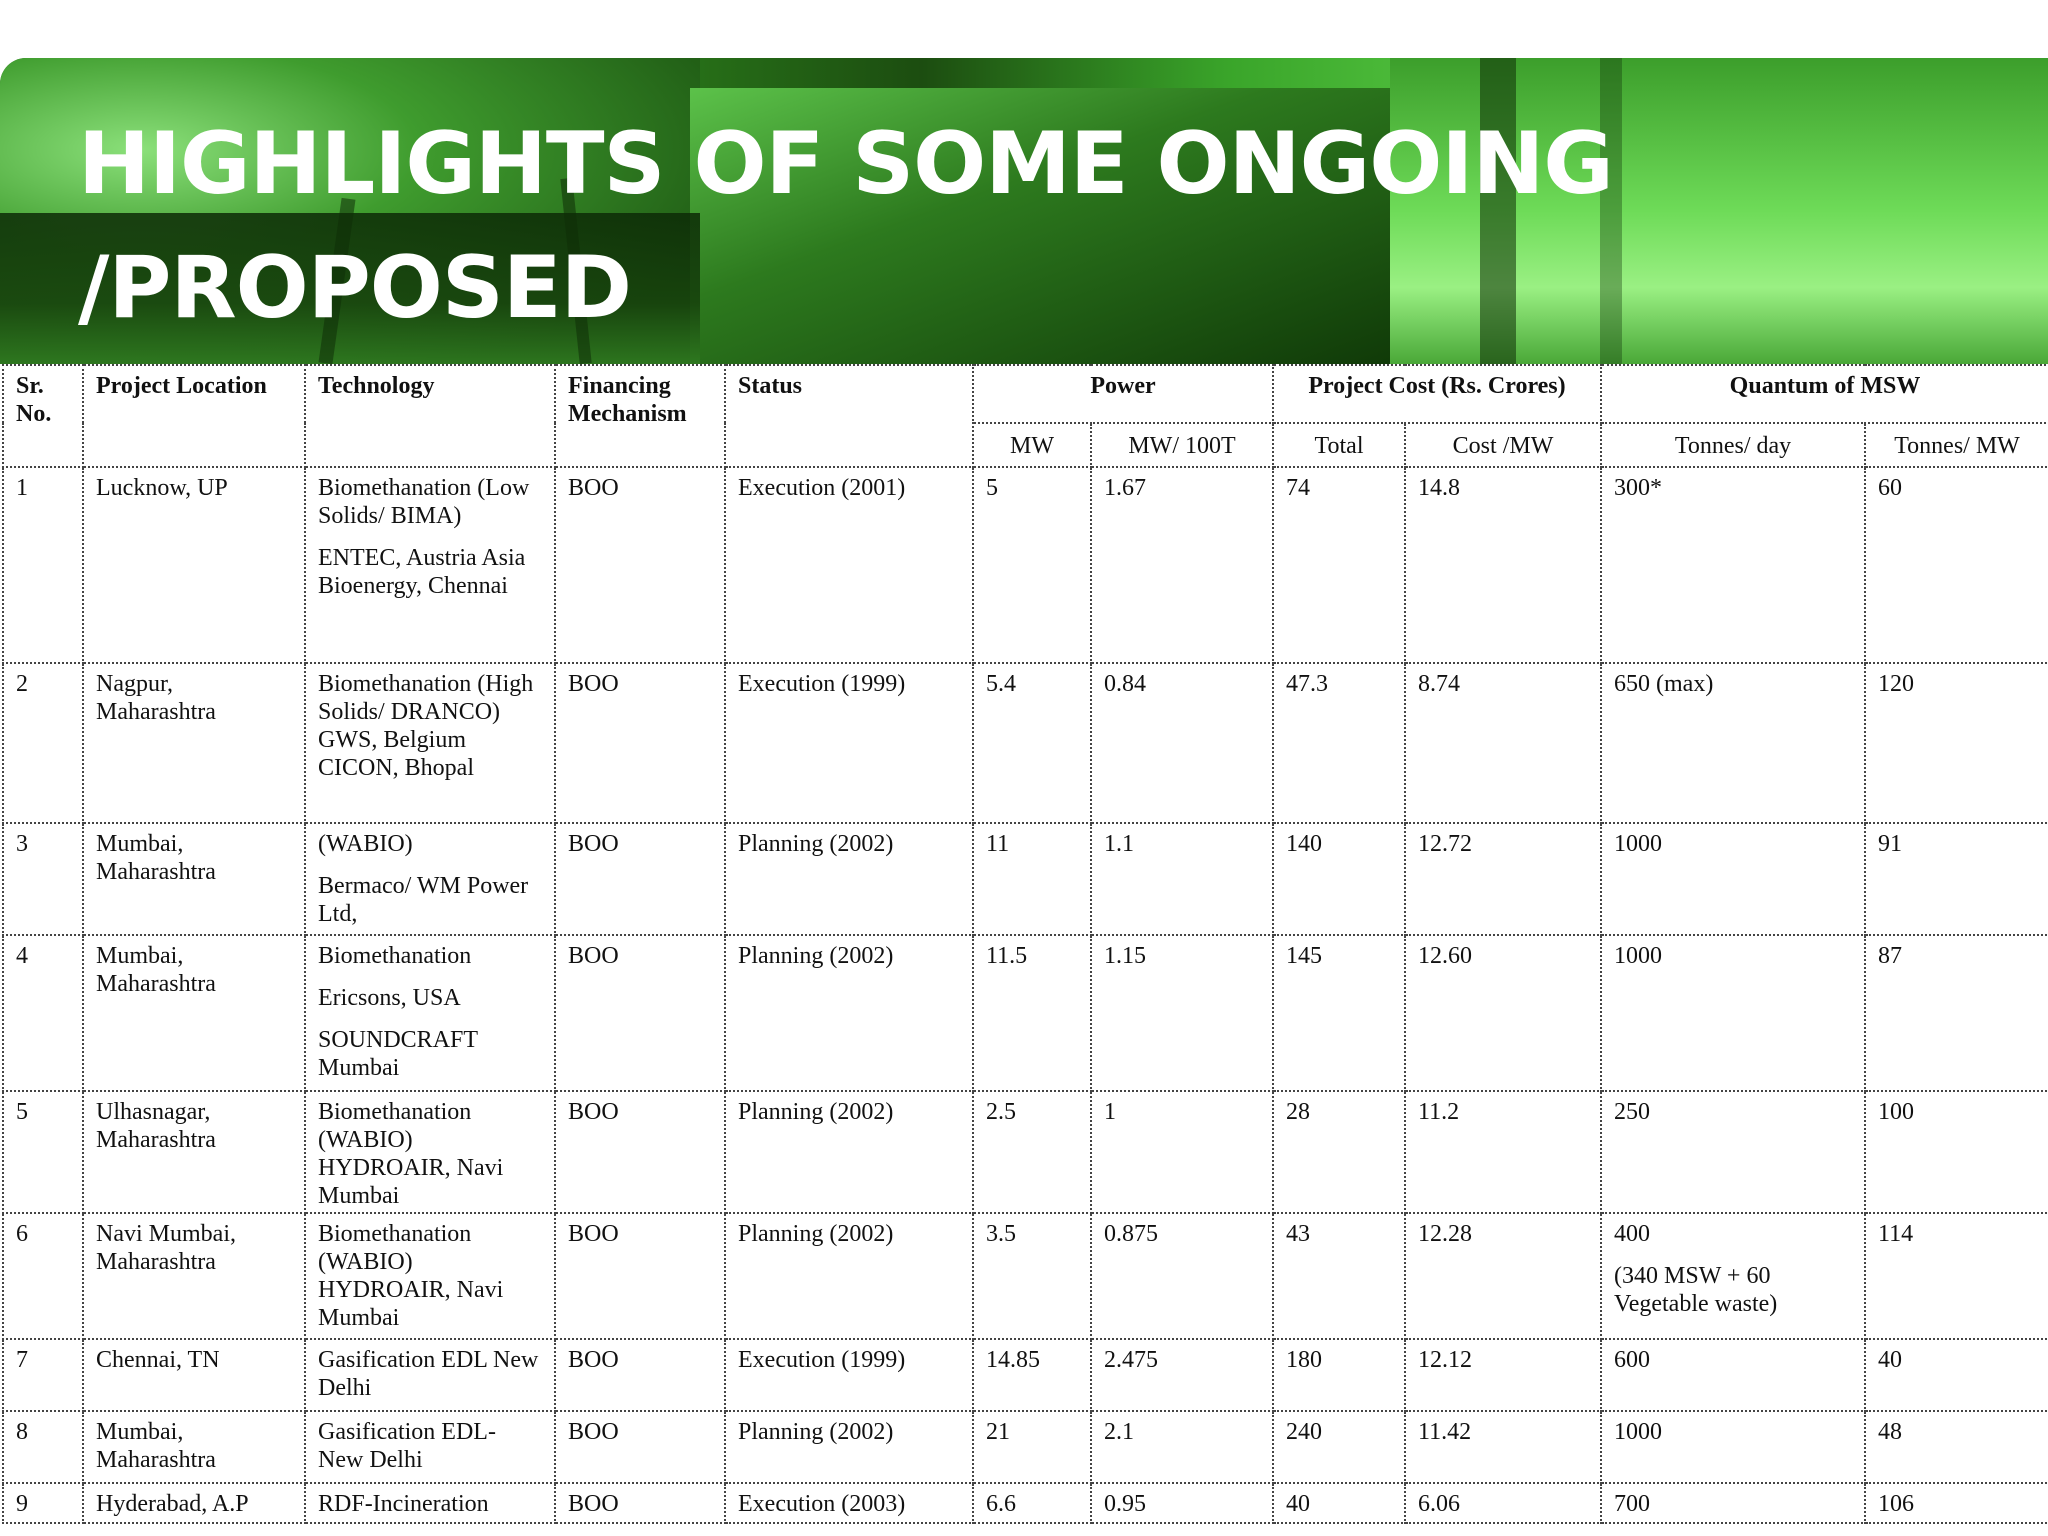 The height and width of the screenshot is (1536, 2048). I want to click on header-financing-mechanism: Financing Mechanism, so click(640, 416).